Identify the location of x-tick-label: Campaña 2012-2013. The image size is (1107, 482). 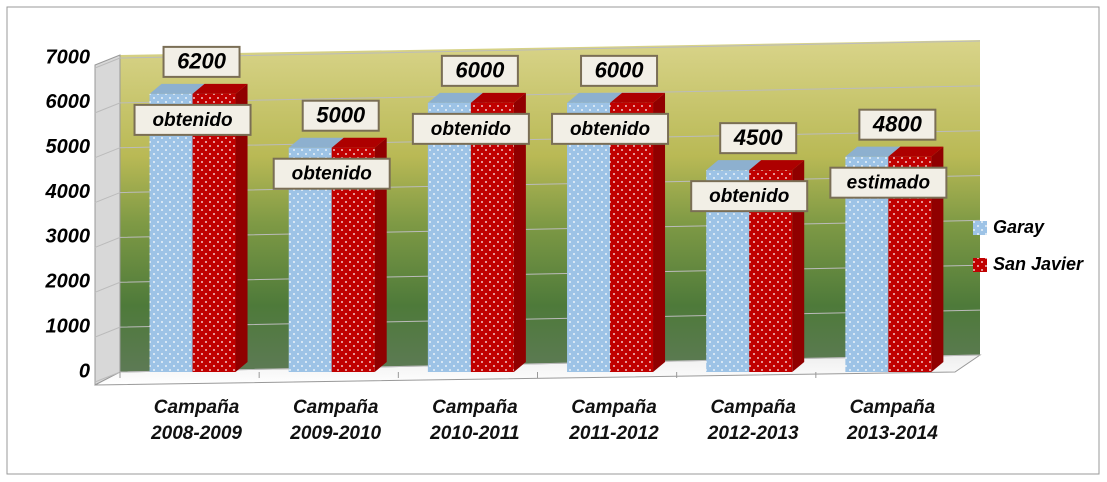
(753, 420).